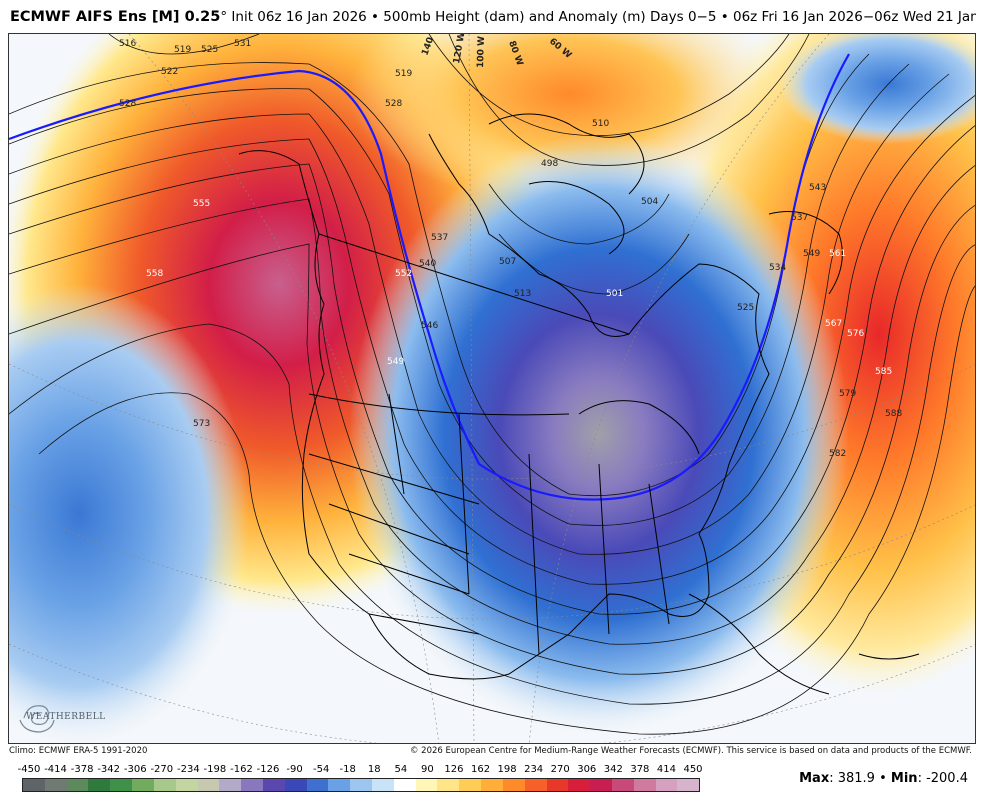 The image size is (984, 808). What do you see at coordinates (649, 202) in the screenshot?
I see `contour-label: 504` at bounding box center [649, 202].